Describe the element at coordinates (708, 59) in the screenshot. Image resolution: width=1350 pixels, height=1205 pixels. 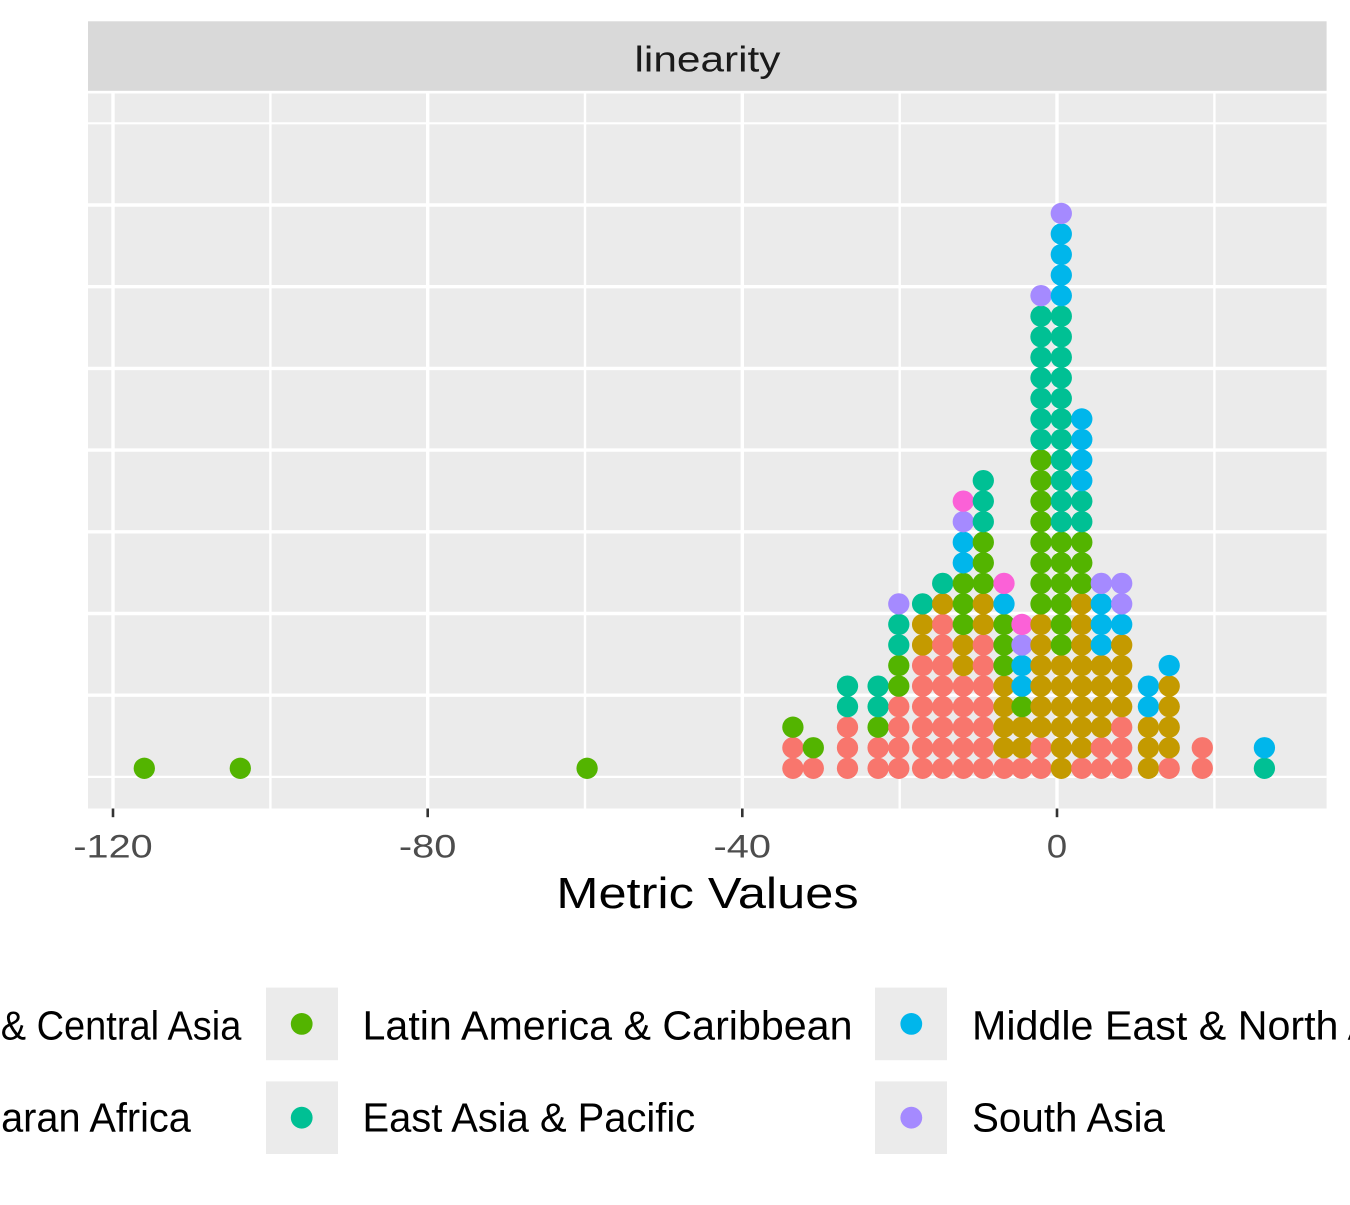
I see `svg-text: linearity` at that location.